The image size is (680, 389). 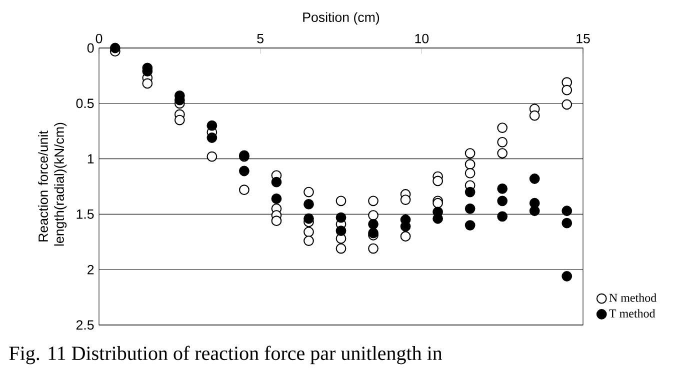 I want to click on y-tick-label: 0.5, so click(x=85, y=103).